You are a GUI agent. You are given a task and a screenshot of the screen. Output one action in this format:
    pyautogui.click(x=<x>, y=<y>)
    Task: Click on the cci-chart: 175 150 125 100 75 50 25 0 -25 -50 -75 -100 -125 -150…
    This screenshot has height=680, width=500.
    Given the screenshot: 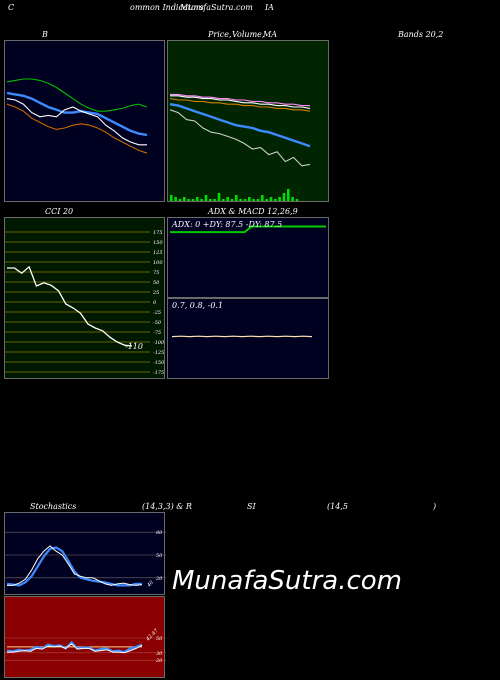 What is the action you would take?
    pyautogui.click(x=85, y=303)
    